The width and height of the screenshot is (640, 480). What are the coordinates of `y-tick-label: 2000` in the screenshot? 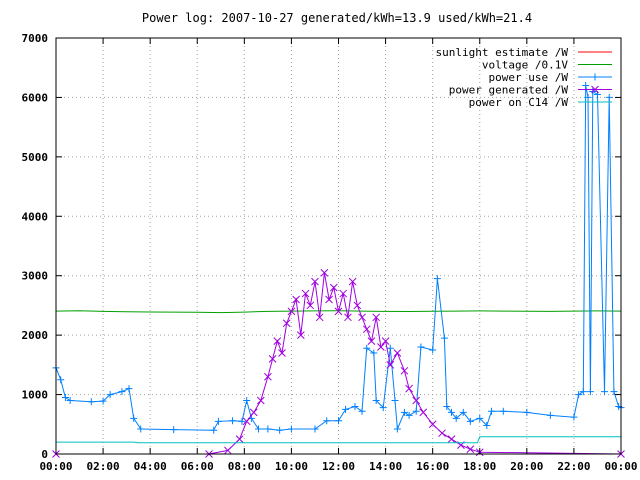 It's located at (35, 335).